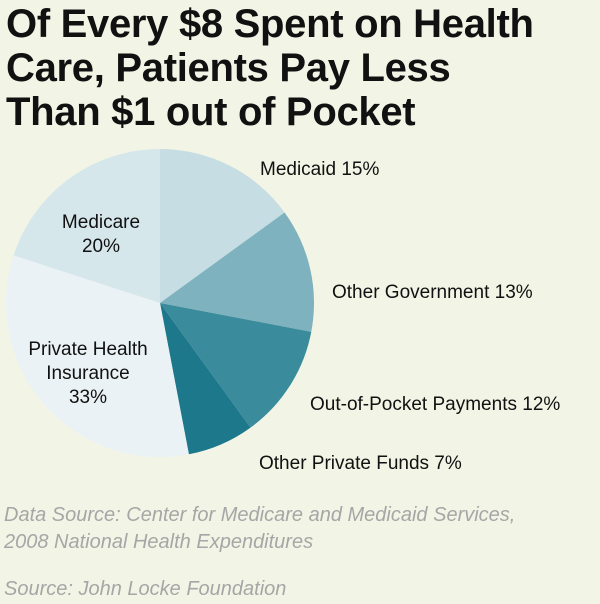 The width and height of the screenshot is (600, 604). Describe the element at coordinates (87, 373) in the screenshot. I see `pie-label-private-health-insurance: Private Health Insurance 33%` at that location.